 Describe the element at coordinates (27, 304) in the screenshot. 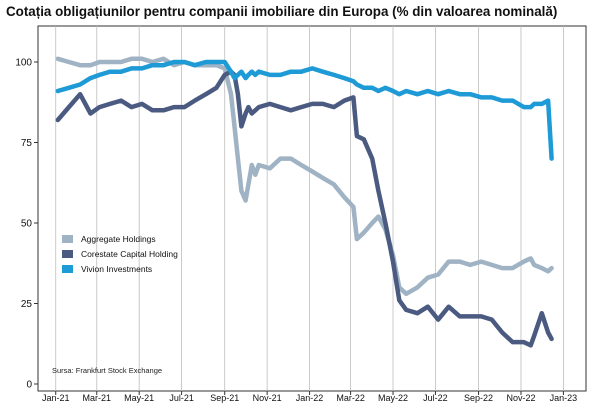

I see `y-tick-label: 25` at that location.